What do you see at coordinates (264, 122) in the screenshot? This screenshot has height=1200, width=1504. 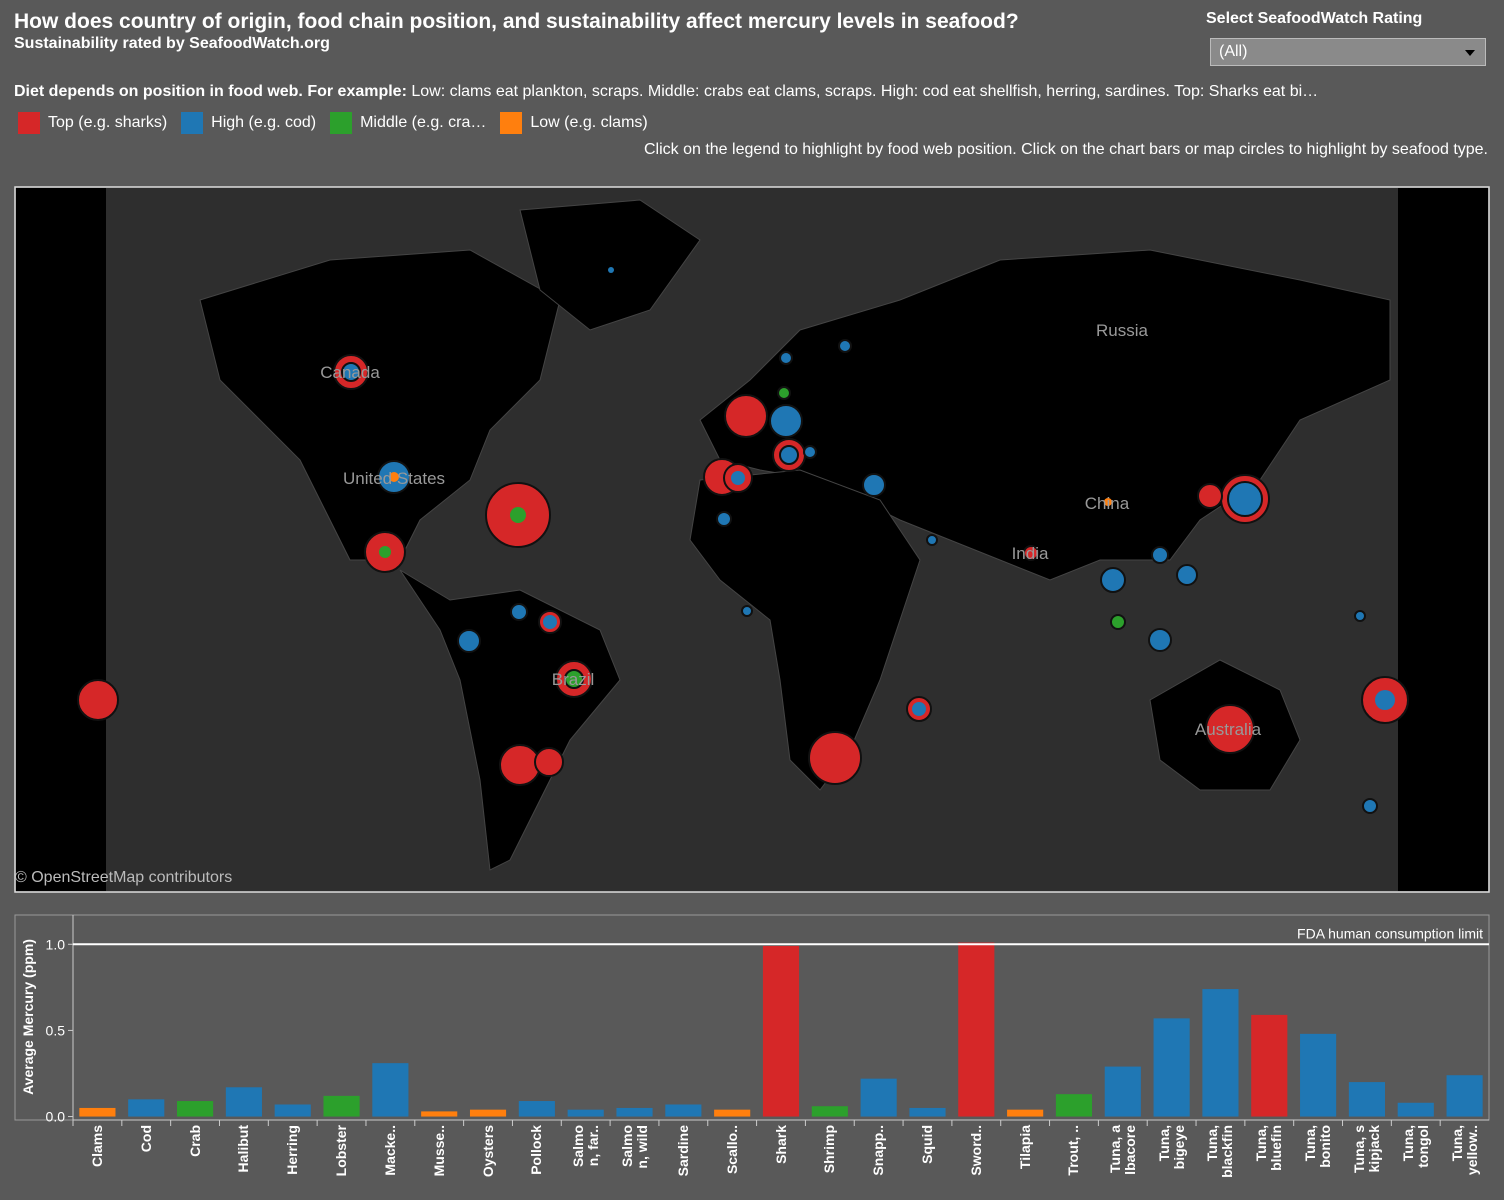 I see `legend-label: High (e.g. cod)` at bounding box center [264, 122].